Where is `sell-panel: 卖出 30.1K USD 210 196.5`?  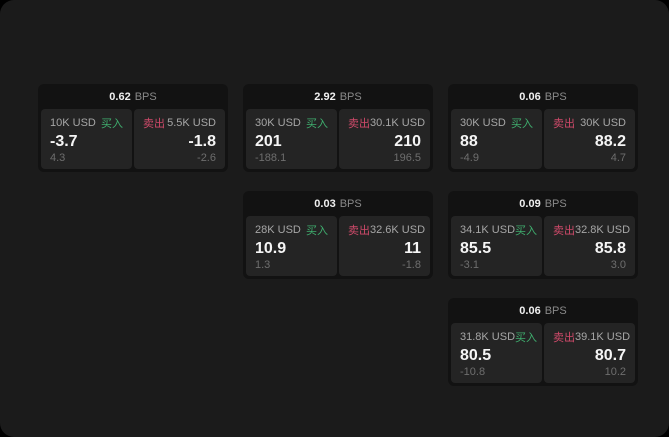
sell-panel: 卖出 30.1K USD 210 196.5 is located at coordinates (384, 139).